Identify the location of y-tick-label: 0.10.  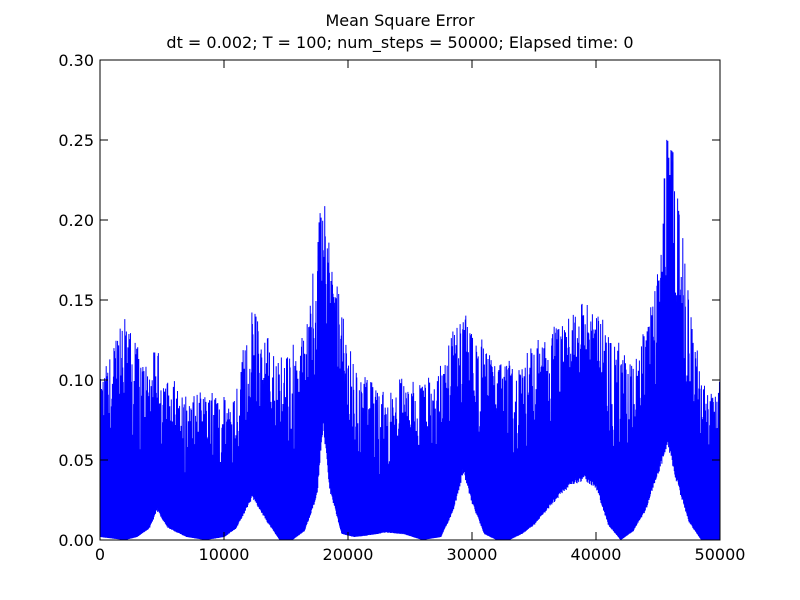
(76, 380).